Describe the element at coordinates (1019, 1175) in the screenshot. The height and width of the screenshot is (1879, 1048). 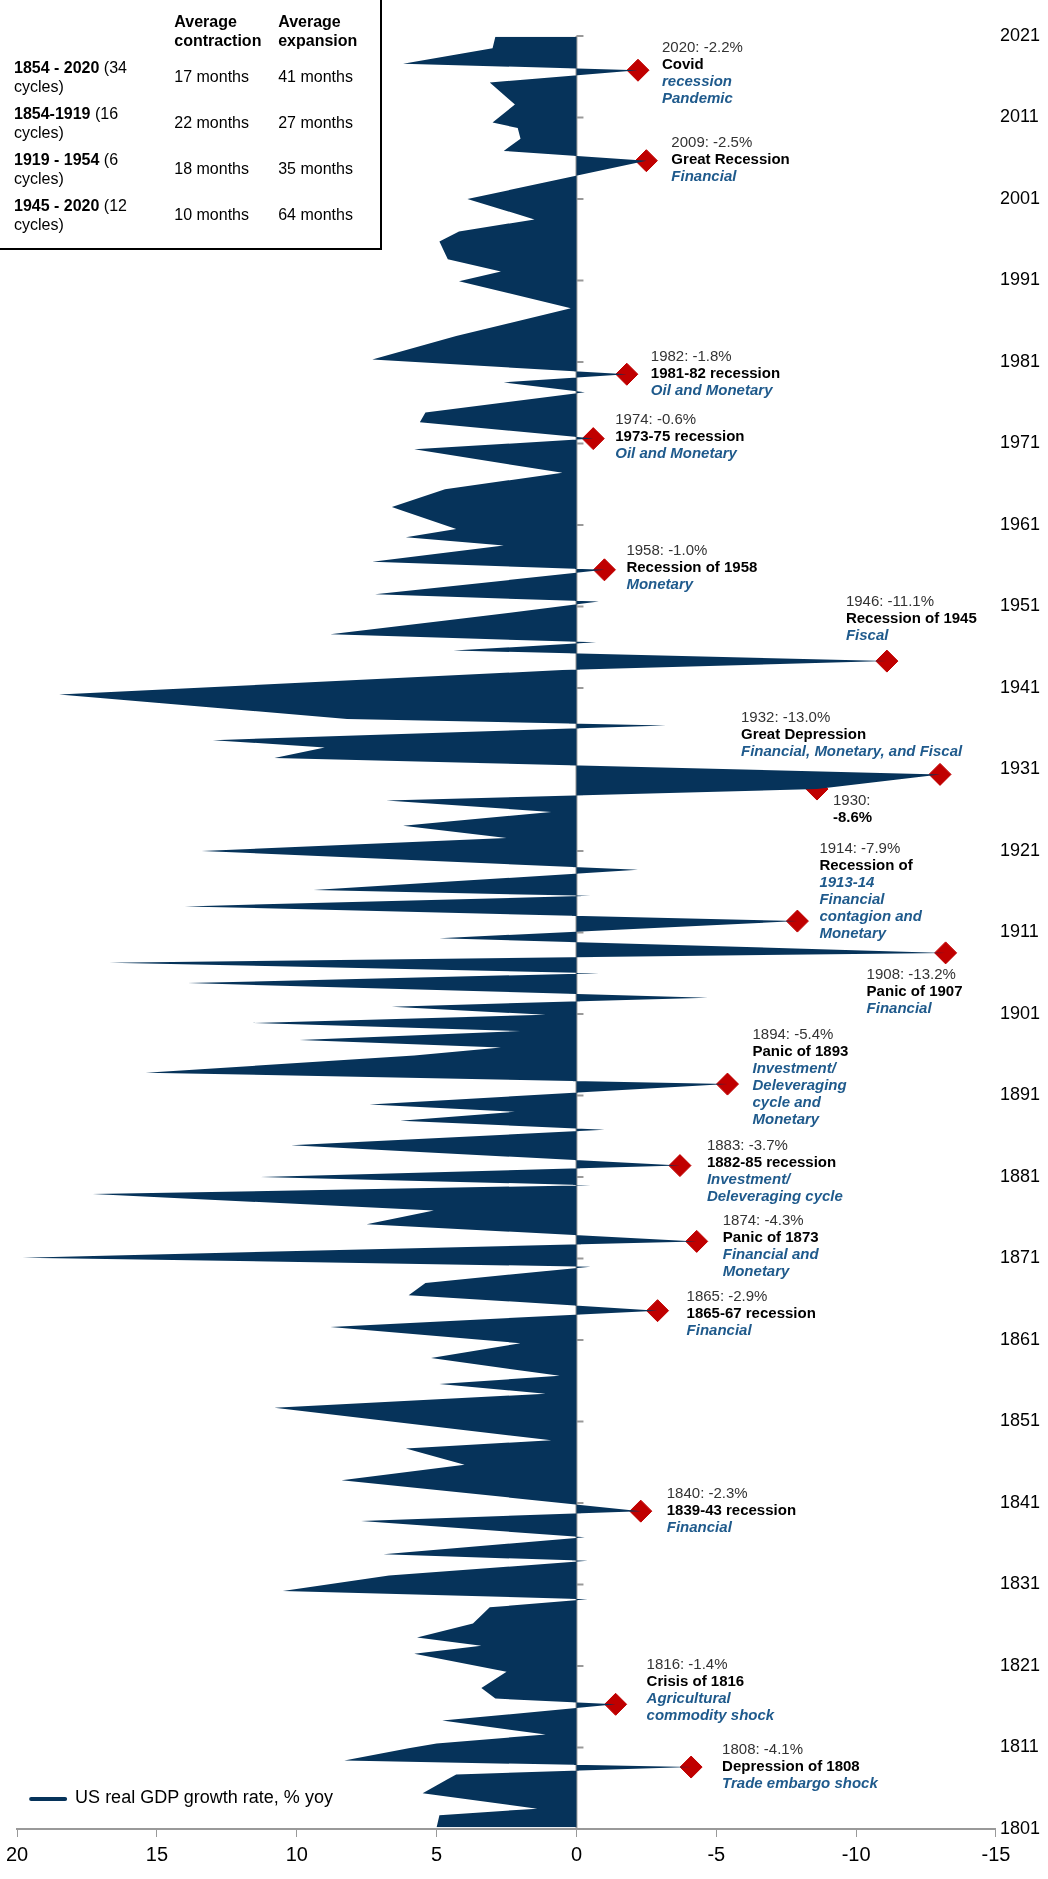
I see `y-tick-label: 1881` at that location.